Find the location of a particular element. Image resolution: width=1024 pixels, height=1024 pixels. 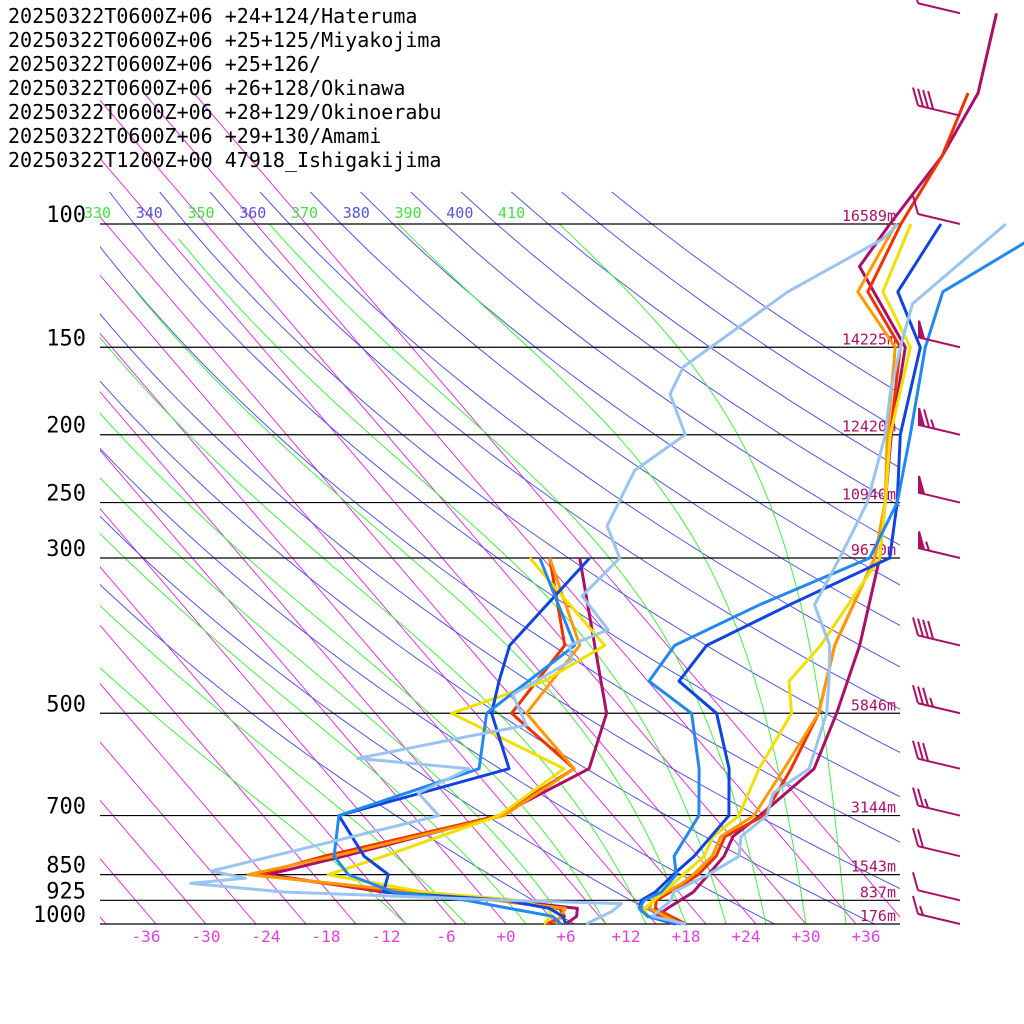

x-tick-label: -18 is located at coordinates (326, 936).